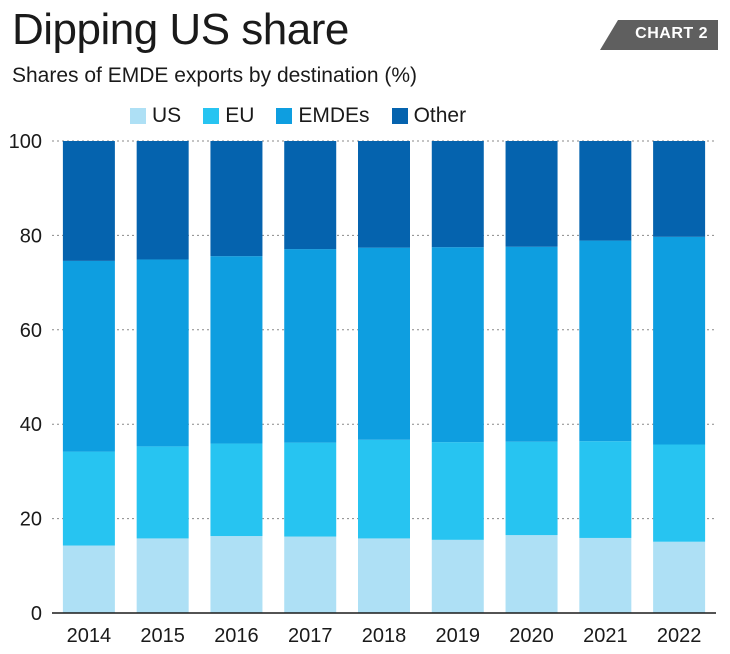 The image size is (730, 654). Describe the element at coordinates (162, 200) in the screenshot. I see `bar-2015-other` at that location.